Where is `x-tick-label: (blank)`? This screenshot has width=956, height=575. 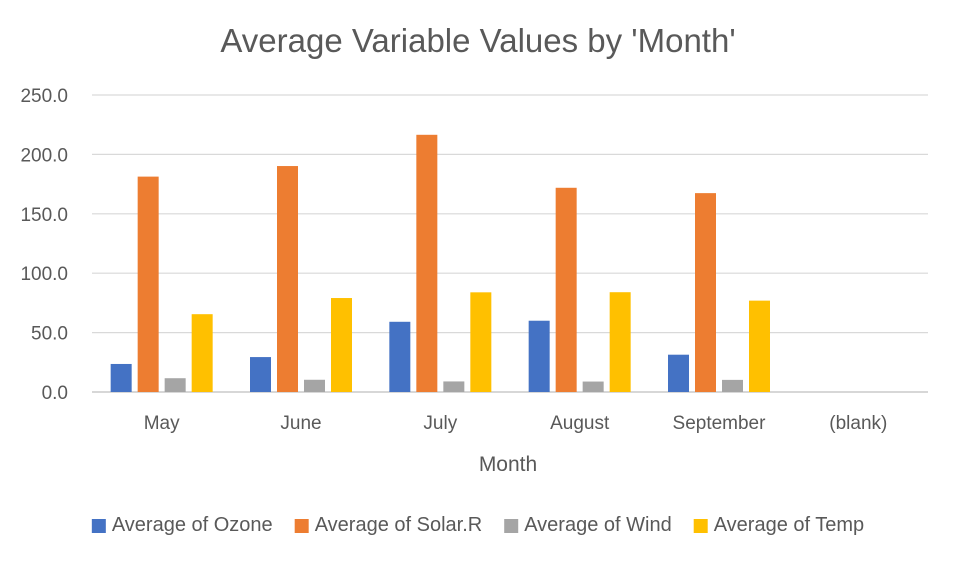
x-tick-label: (blank) is located at coordinates (858, 423).